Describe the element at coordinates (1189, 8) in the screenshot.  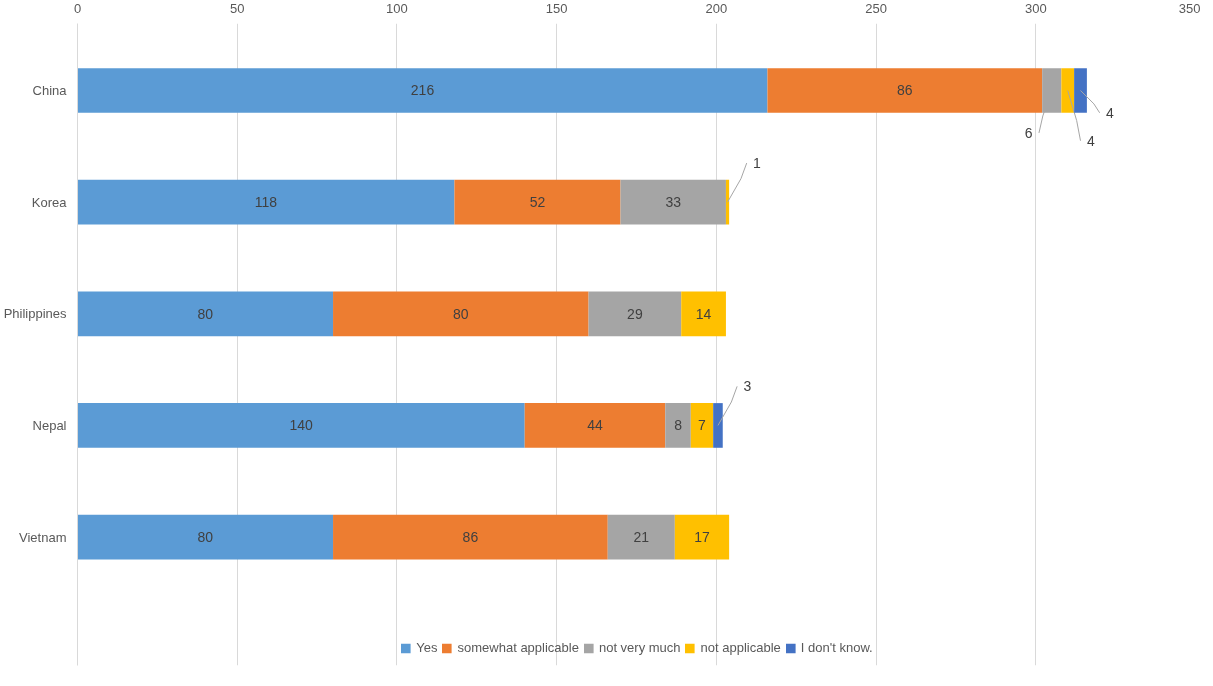
I see `x-tick-label: 350` at that location.